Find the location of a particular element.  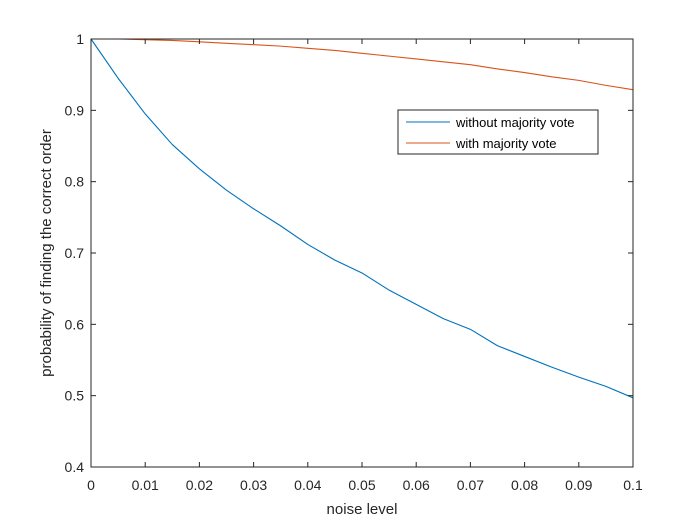

legend-box is located at coordinates (498, 132).